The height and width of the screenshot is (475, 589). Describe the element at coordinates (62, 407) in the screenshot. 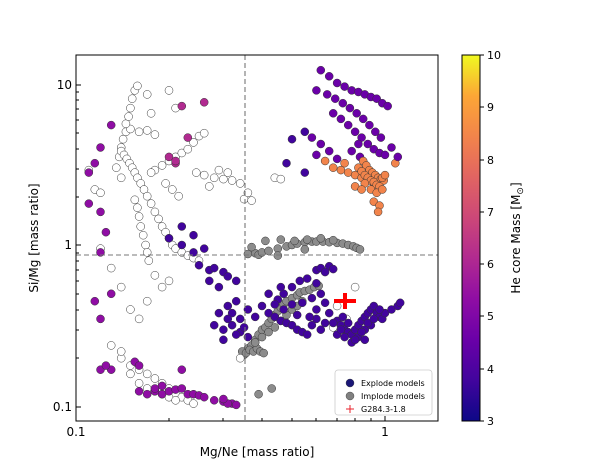

I see `y-tick-label-0.1: 0.1` at that location.